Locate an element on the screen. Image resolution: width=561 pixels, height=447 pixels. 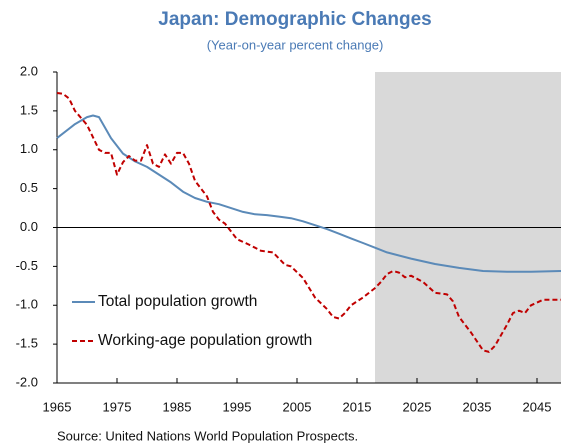
y-tick-label: 0.0 is located at coordinates (29, 226).